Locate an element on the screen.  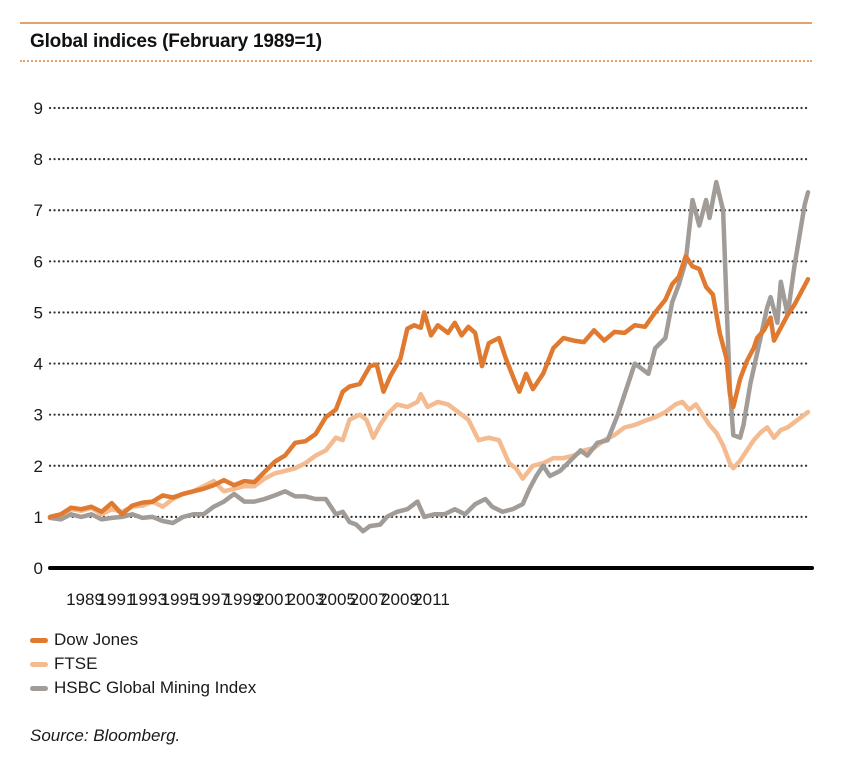
y-tick-label: 1 is located at coordinates (38, 517).